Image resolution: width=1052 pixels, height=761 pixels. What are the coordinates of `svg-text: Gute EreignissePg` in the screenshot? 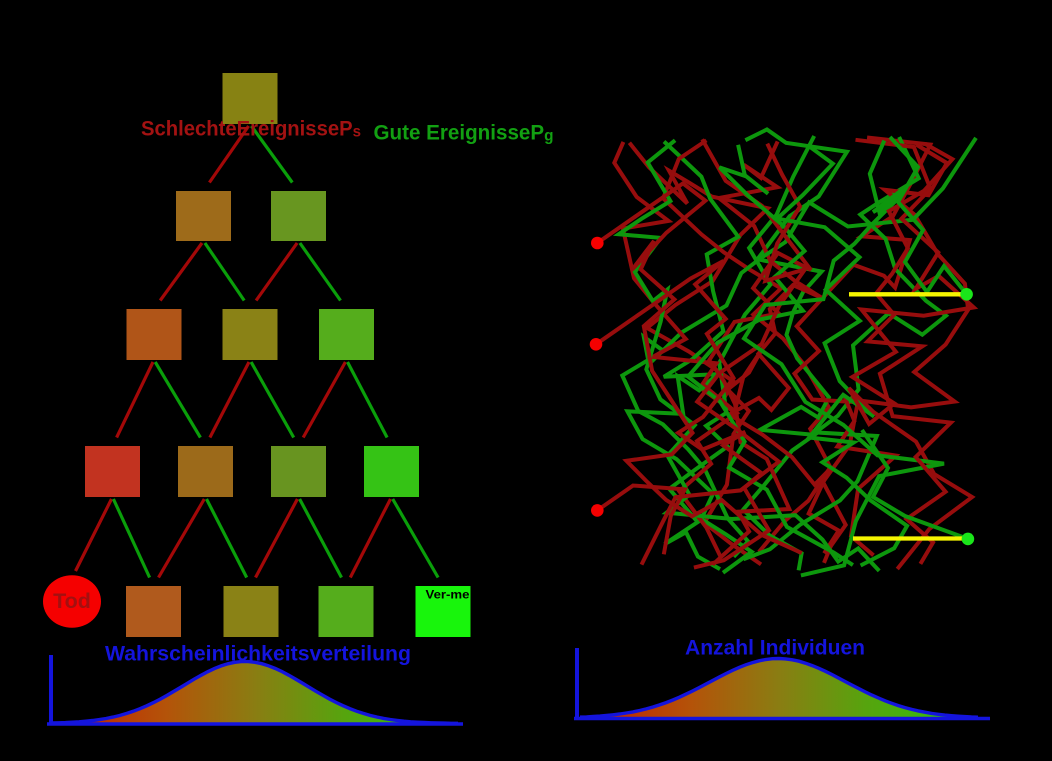 It's located at (464, 133).